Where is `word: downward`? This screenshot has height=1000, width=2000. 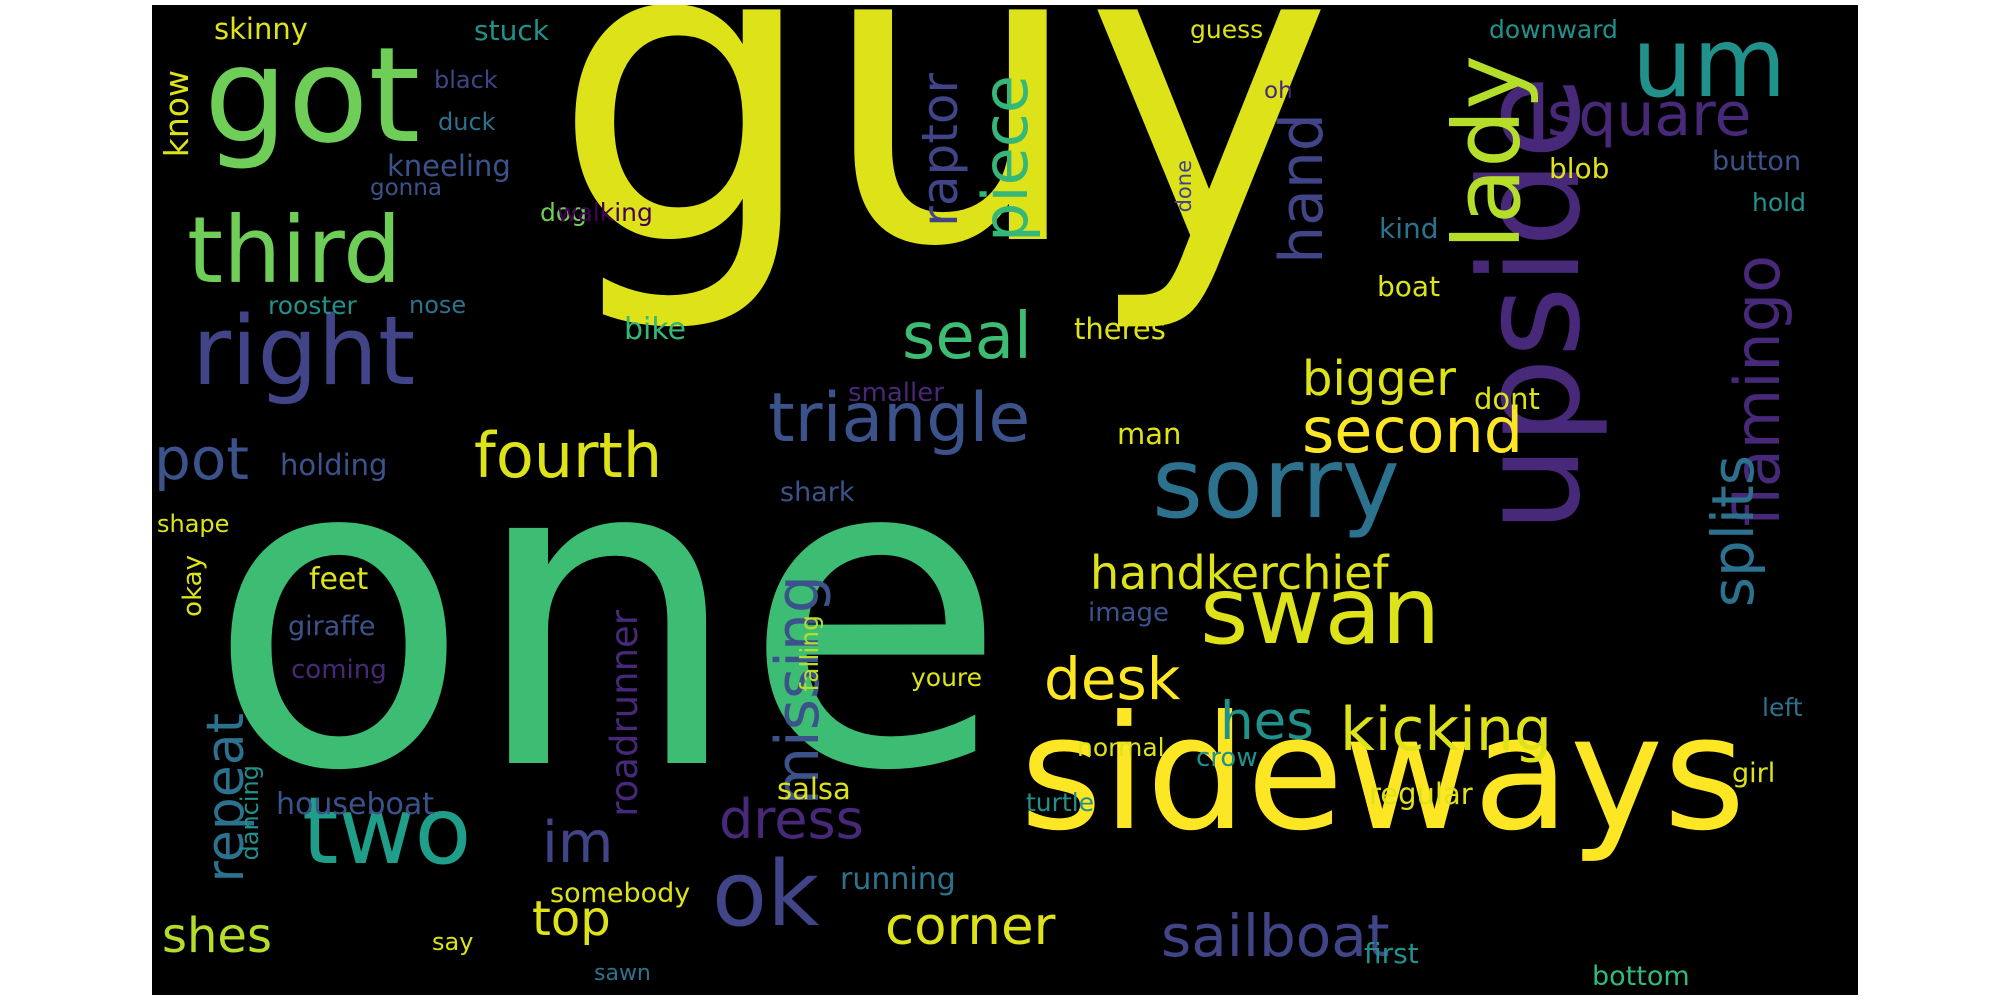
word: downward is located at coordinates (1553, 29).